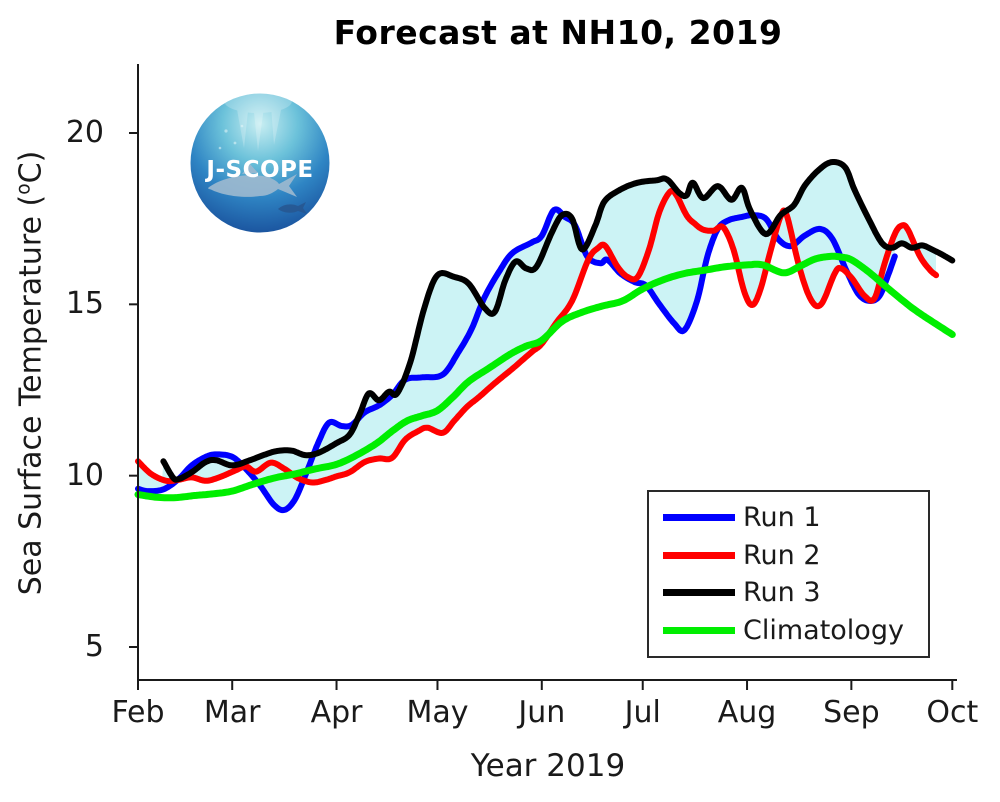  I want to click on legend-label-run1: Run 1, so click(782, 518).